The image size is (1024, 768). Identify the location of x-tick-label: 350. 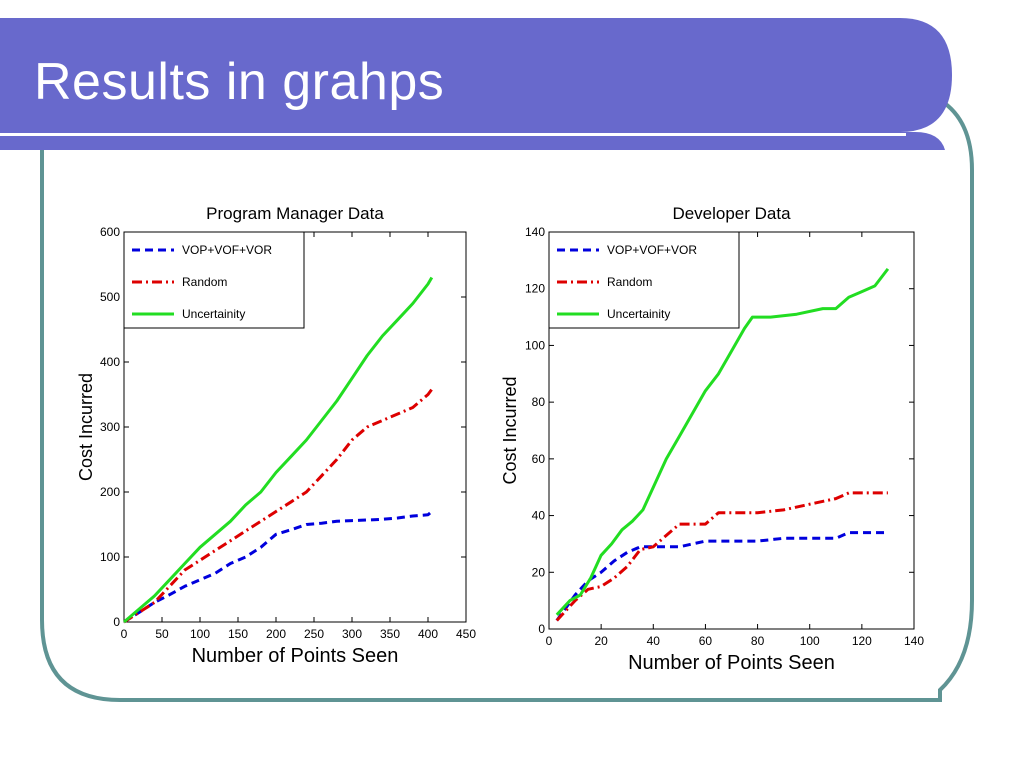
(390, 634).